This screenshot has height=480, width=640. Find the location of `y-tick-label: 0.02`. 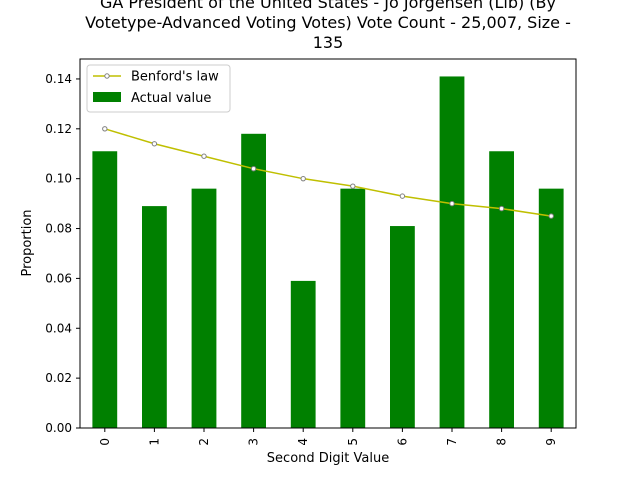

y-tick-label: 0.02 is located at coordinates (58, 378).